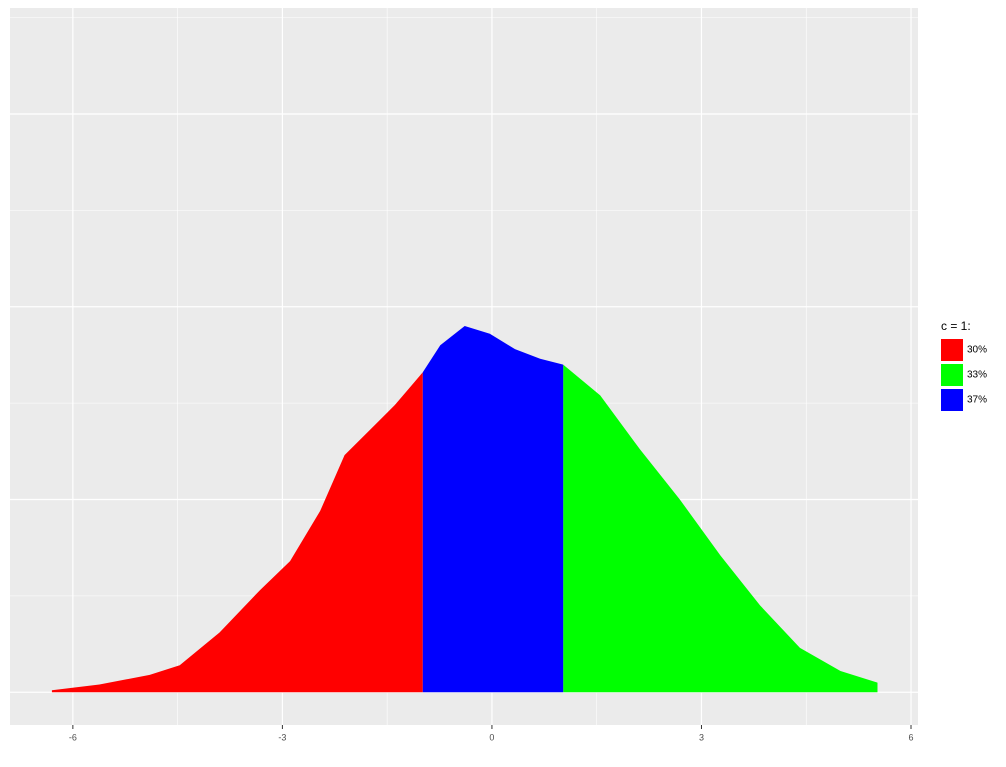 The width and height of the screenshot is (1006, 767). Describe the element at coordinates (493, 509) in the screenshot. I see `area` at that location.